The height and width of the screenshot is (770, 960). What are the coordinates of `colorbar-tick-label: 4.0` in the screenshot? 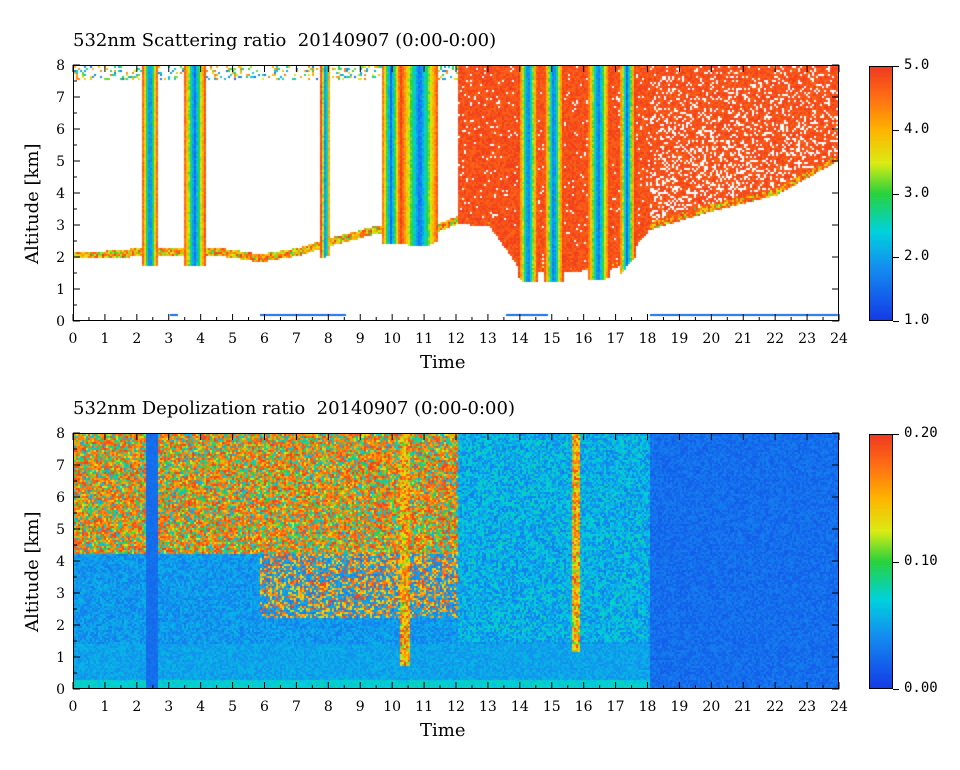 It's located at (917, 128).